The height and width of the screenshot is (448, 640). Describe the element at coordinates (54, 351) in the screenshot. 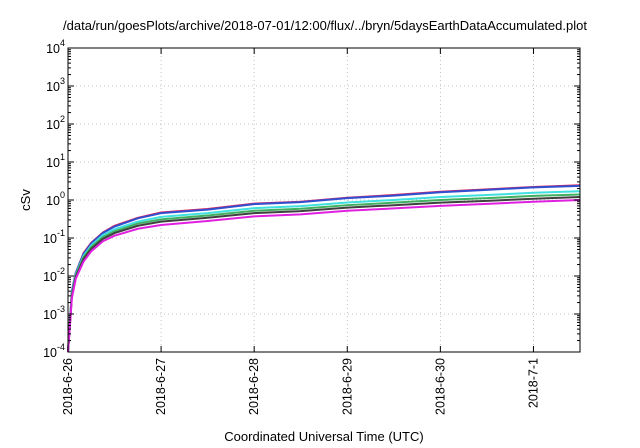

I see `y-tick-label: 10⁻⁴` at that location.